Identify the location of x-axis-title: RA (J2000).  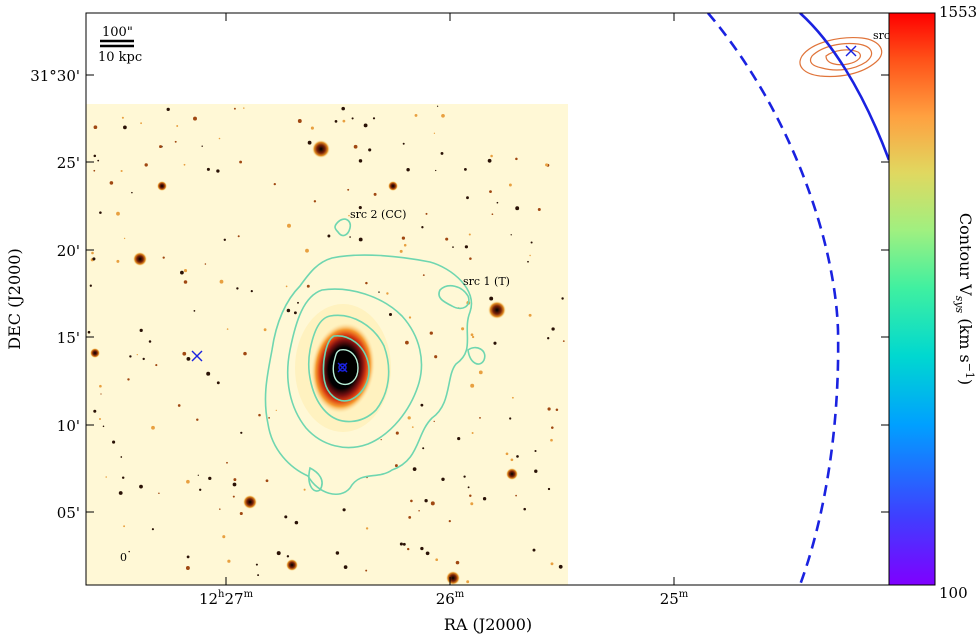
(488, 624).